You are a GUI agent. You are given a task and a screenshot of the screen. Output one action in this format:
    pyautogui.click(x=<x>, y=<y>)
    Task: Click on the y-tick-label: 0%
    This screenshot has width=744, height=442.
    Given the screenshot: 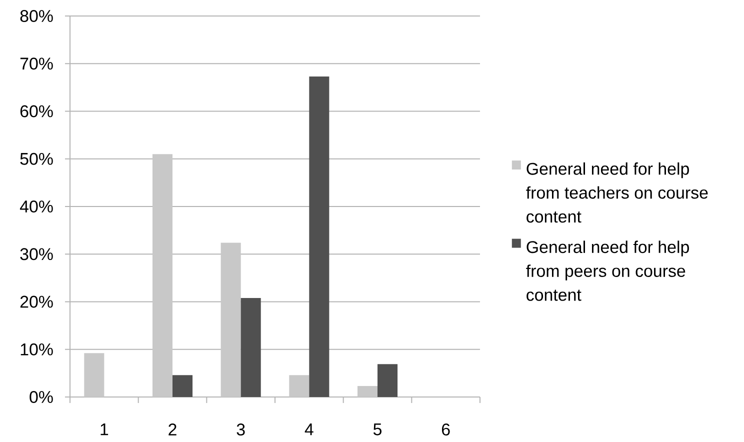 What is the action you would take?
    pyautogui.click(x=41, y=397)
    